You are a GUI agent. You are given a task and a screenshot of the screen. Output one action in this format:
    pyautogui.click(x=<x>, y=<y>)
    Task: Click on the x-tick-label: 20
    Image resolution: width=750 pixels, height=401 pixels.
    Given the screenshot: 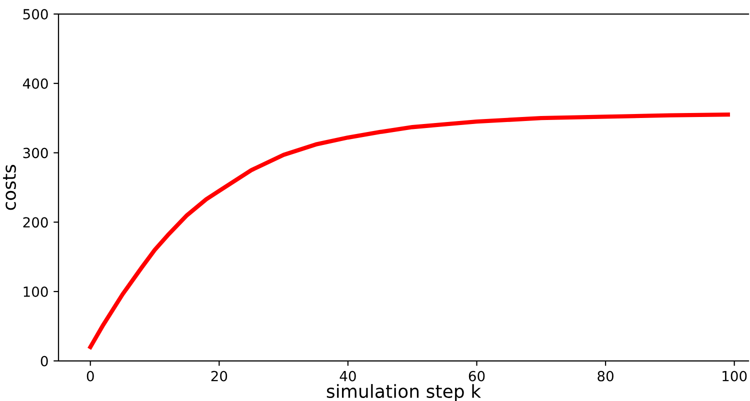 What is the action you would take?
    pyautogui.click(x=219, y=376)
    